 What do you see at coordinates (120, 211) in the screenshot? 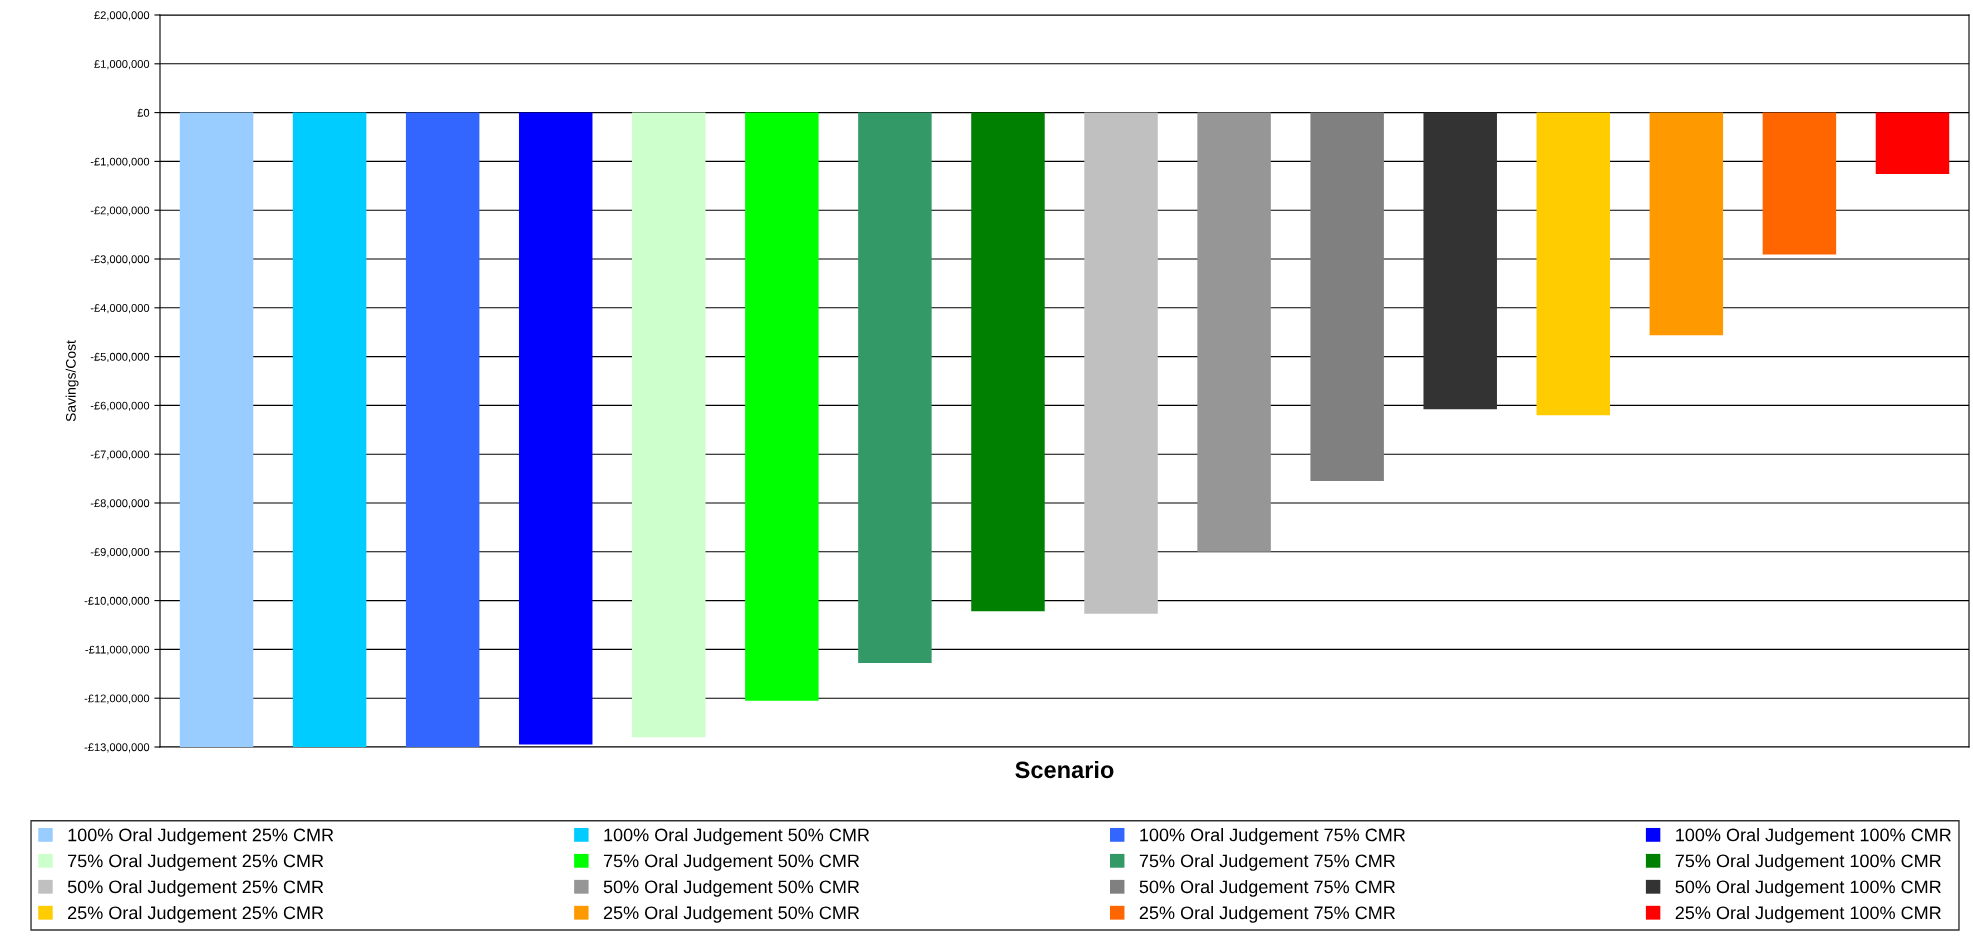
I see `y-tick-label: -£2,000,000` at bounding box center [120, 211].